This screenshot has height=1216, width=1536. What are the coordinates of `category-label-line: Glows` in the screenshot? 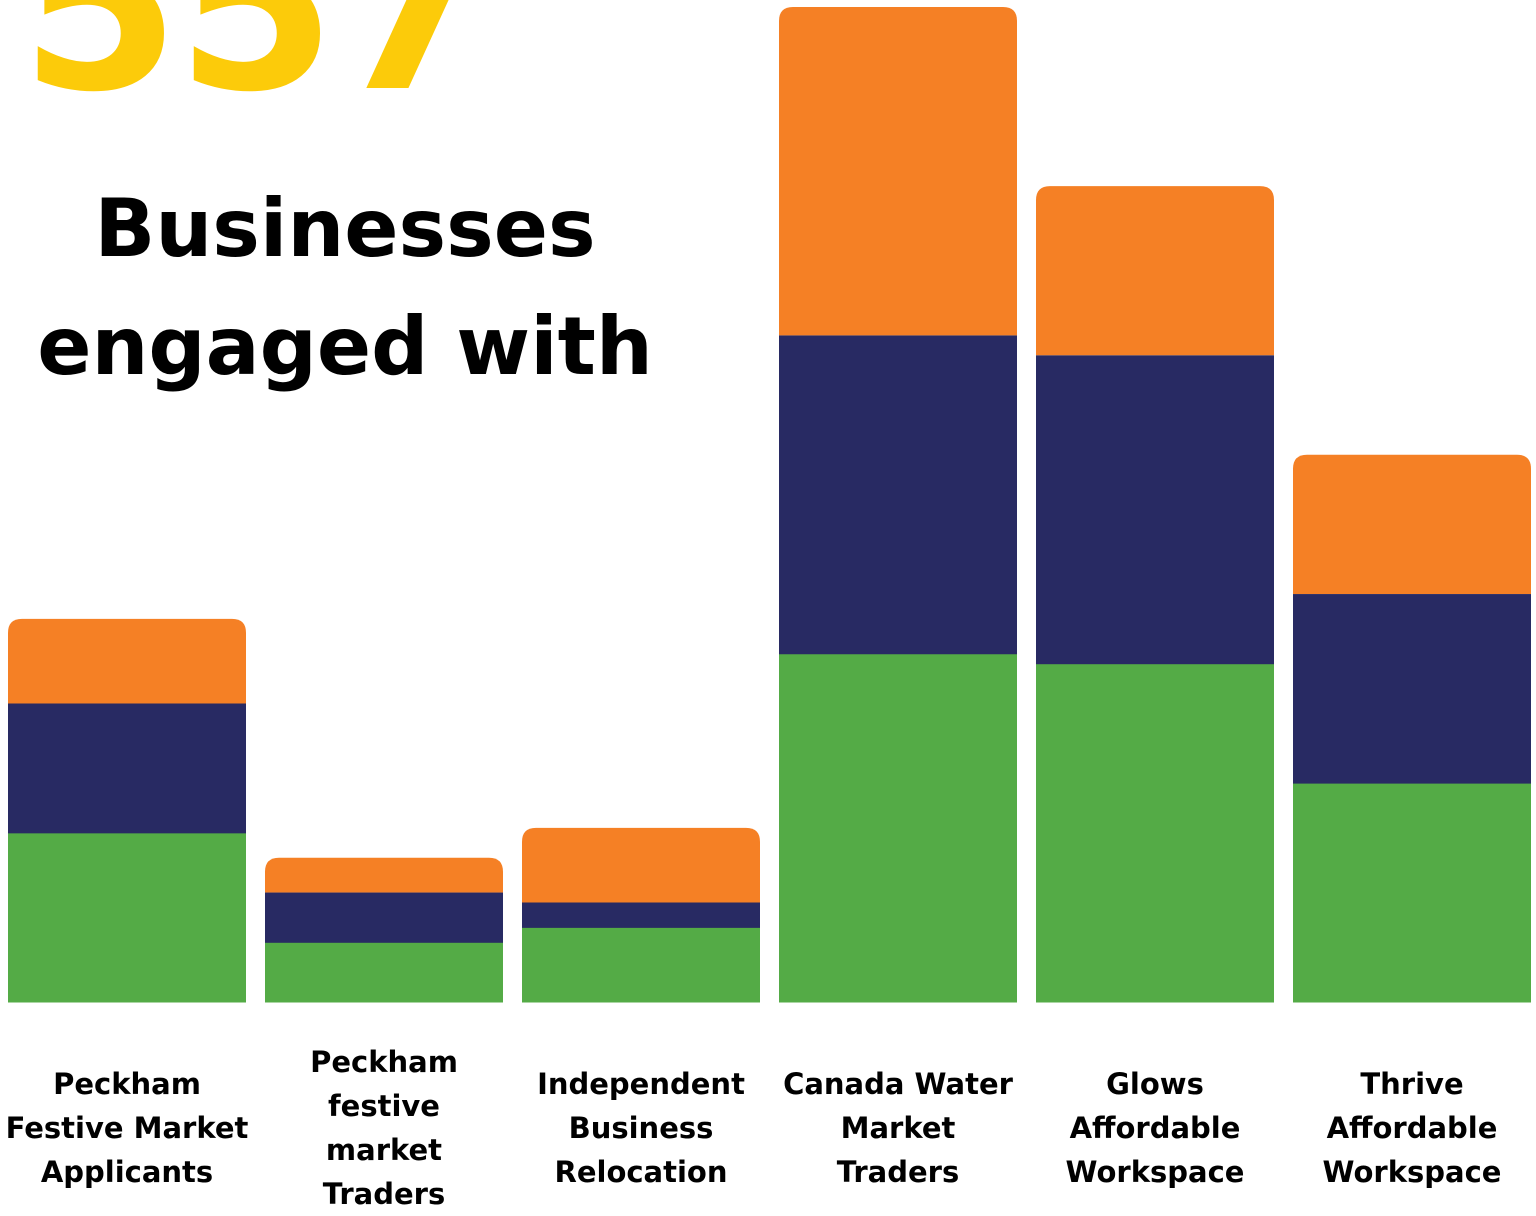 It's located at (1155, 1084).